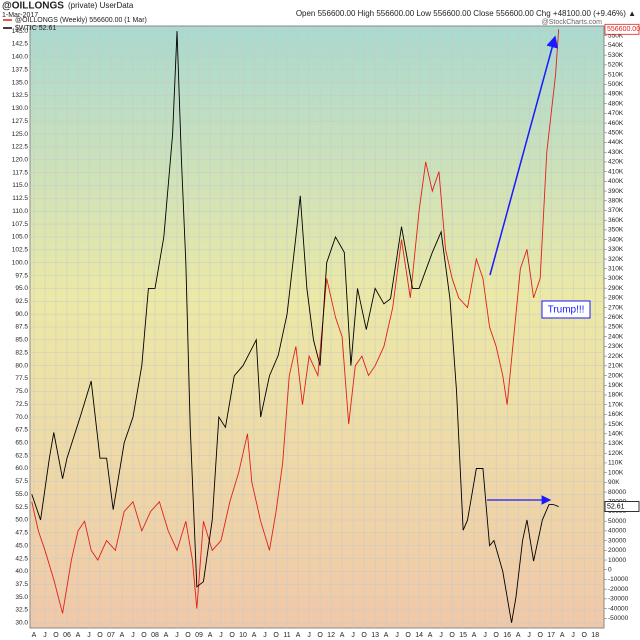 Image resolution: width=640 pixels, height=640 pixels. What do you see at coordinates (616, 200) in the screenshot?
I see `y2-tick-label: 380K` at bounding box center [616, 200].